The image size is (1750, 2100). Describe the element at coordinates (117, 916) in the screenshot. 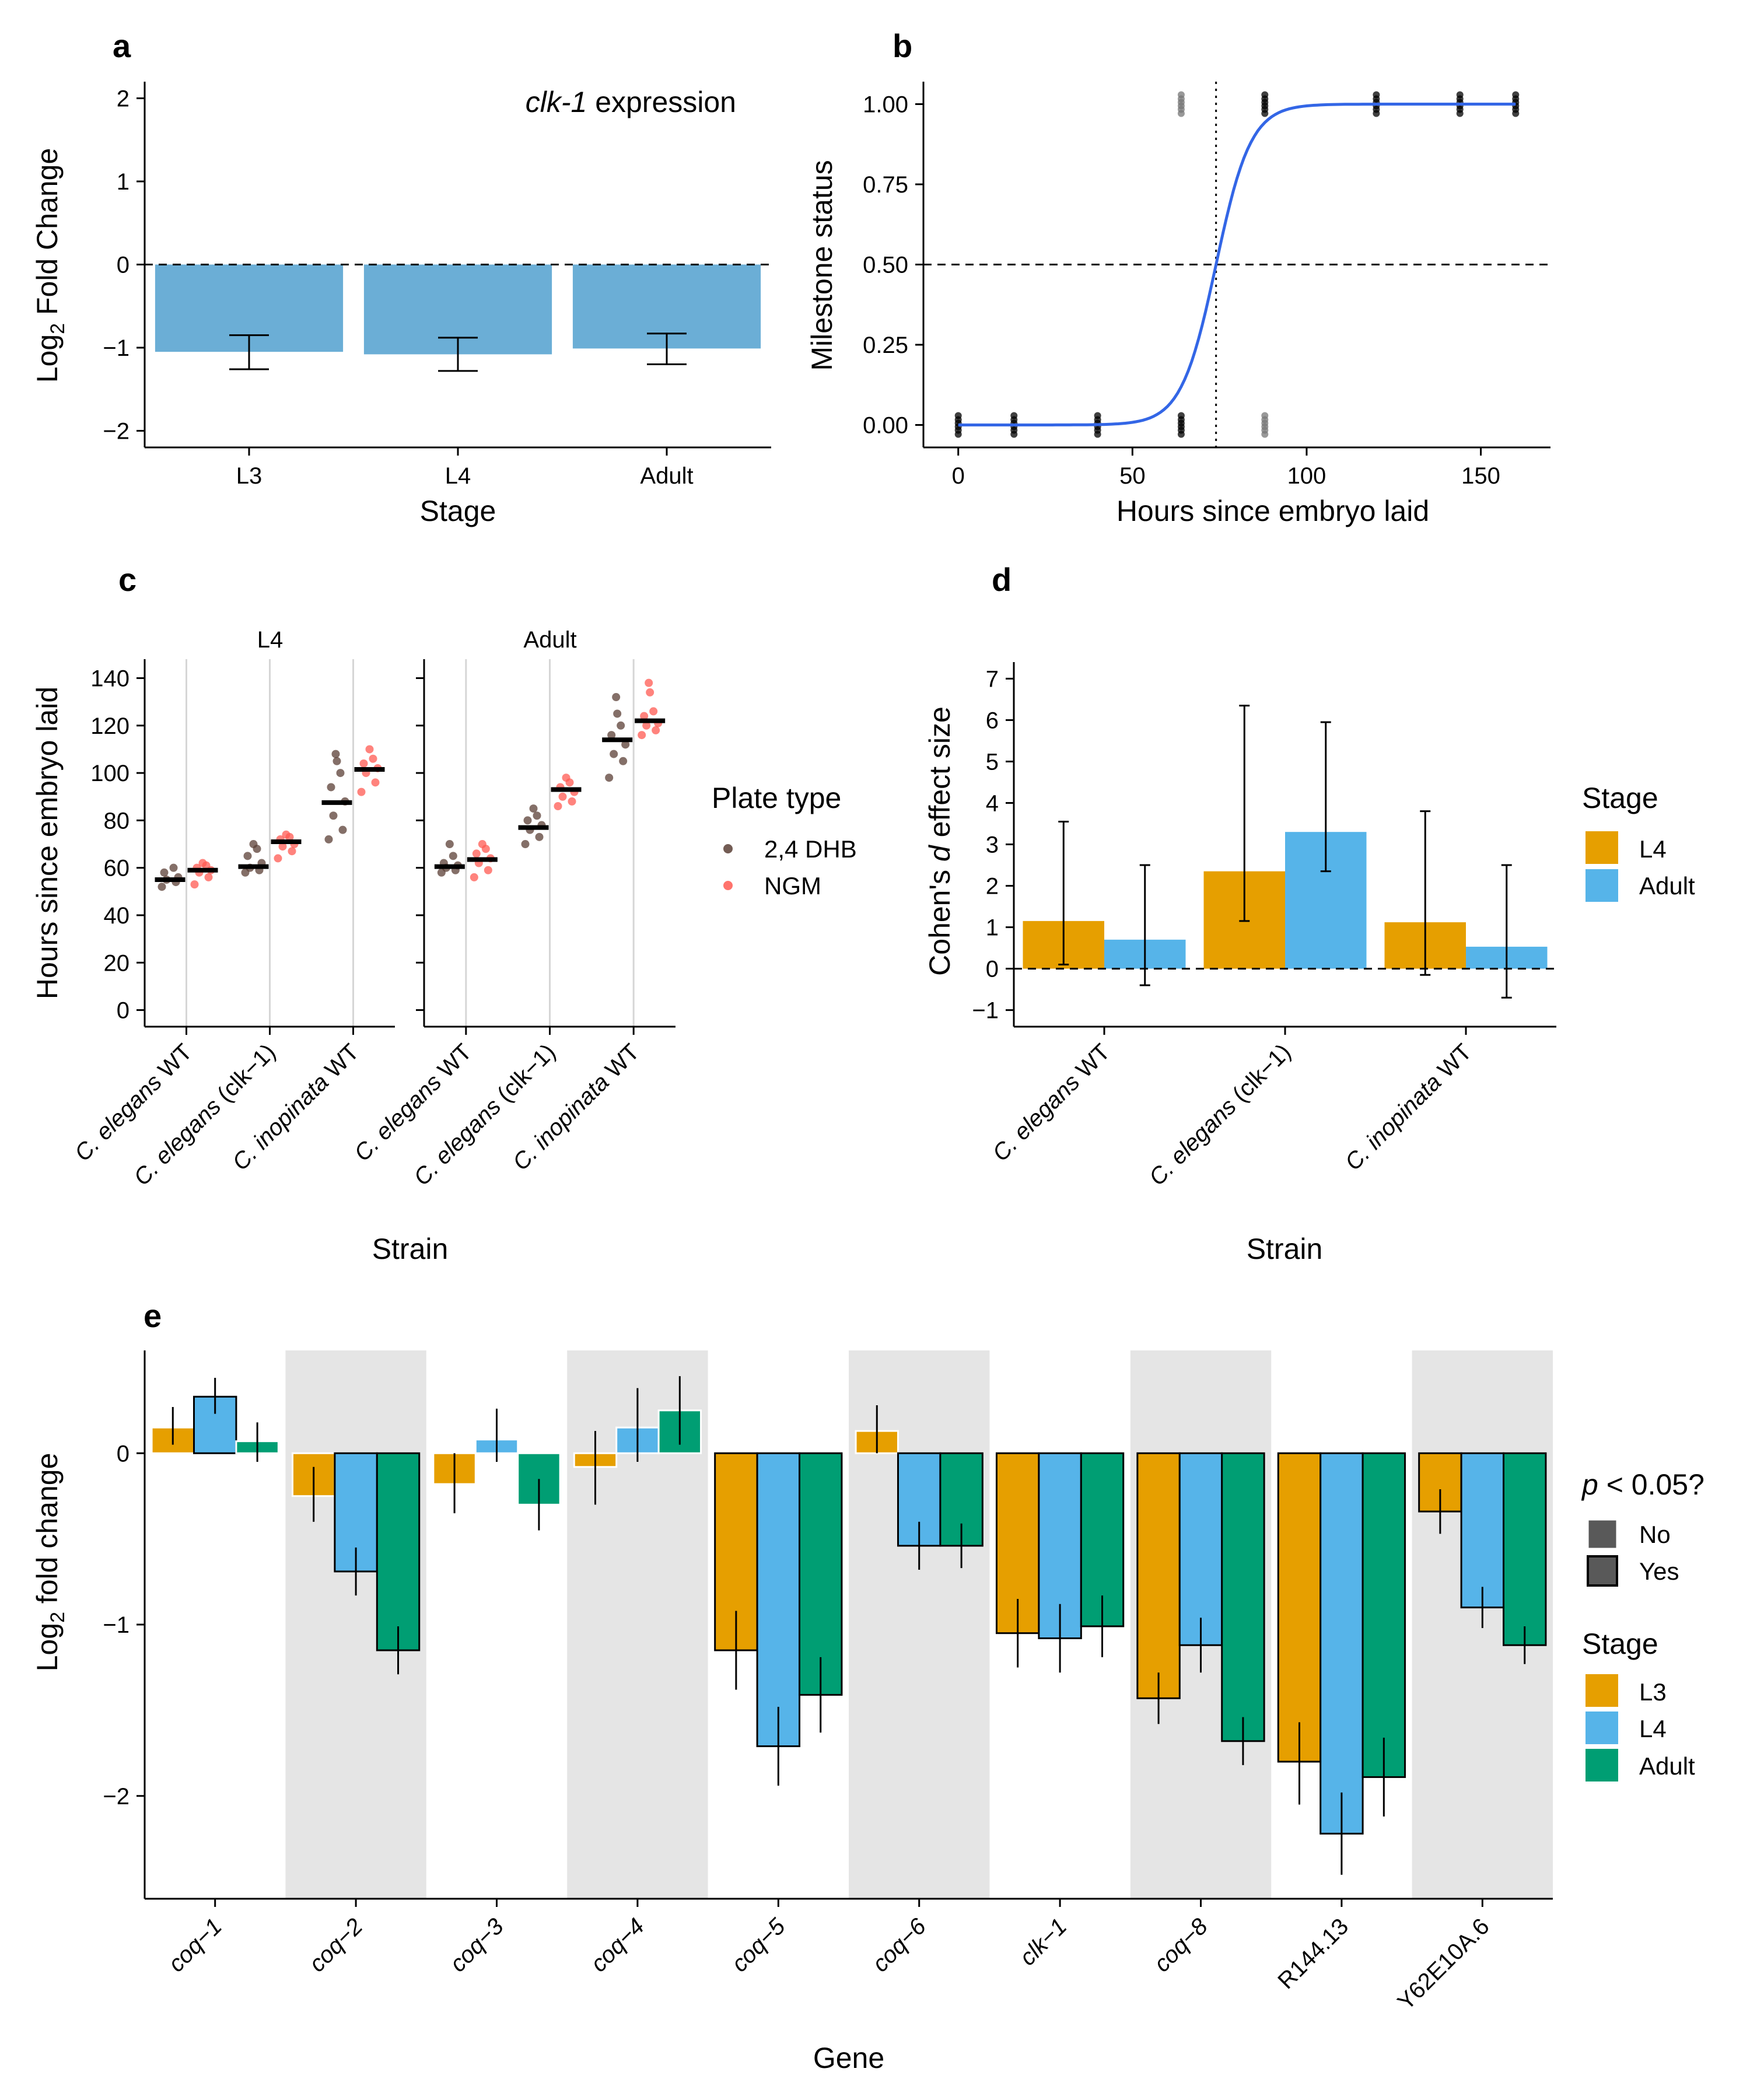

I see `y-tick-label-c: 40` at that location.